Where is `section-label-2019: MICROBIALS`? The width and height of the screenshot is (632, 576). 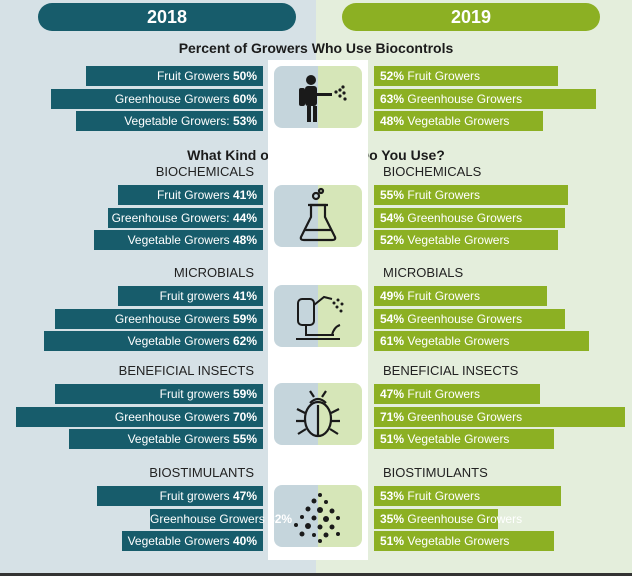
section-label-2019: MICROBIALS is located at coordinates (423, 272).